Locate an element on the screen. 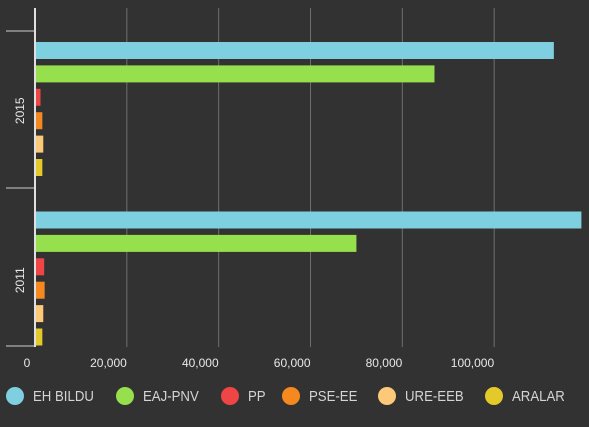  chart-legend: EH BILDU EAJ-PNV PP PSE-EE URE-EEB ARALAR is located at coordinates (296, 396).